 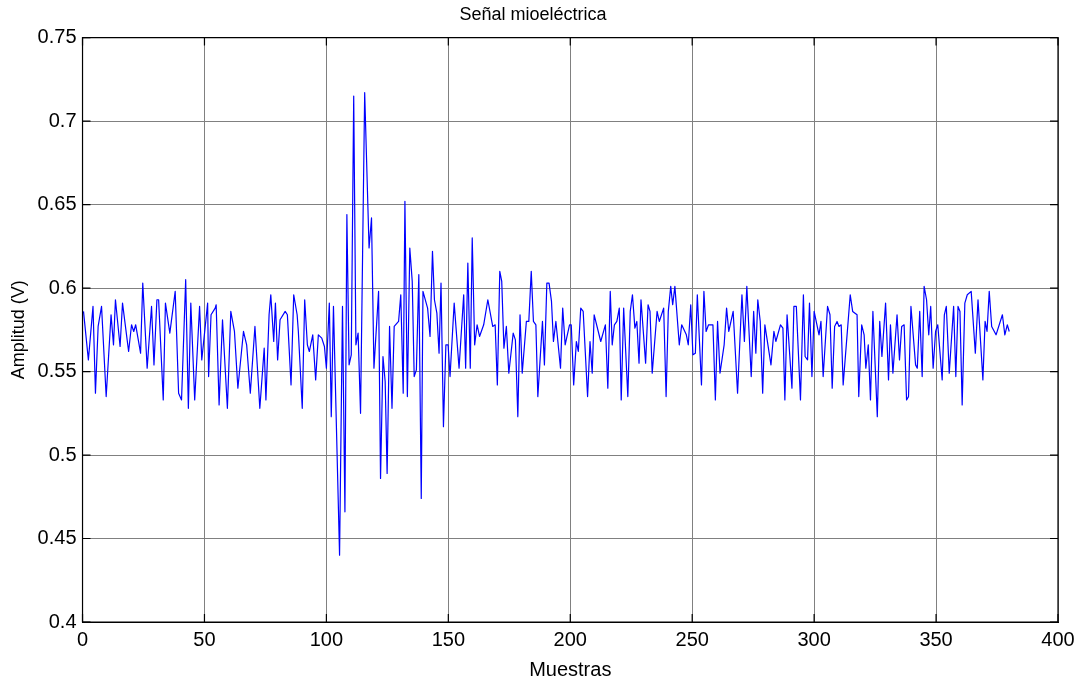 What do you see at coordinates (57, 537) in the screenshot?
I see `y-tick-label: 0.45` at bounding box center [57, 537].